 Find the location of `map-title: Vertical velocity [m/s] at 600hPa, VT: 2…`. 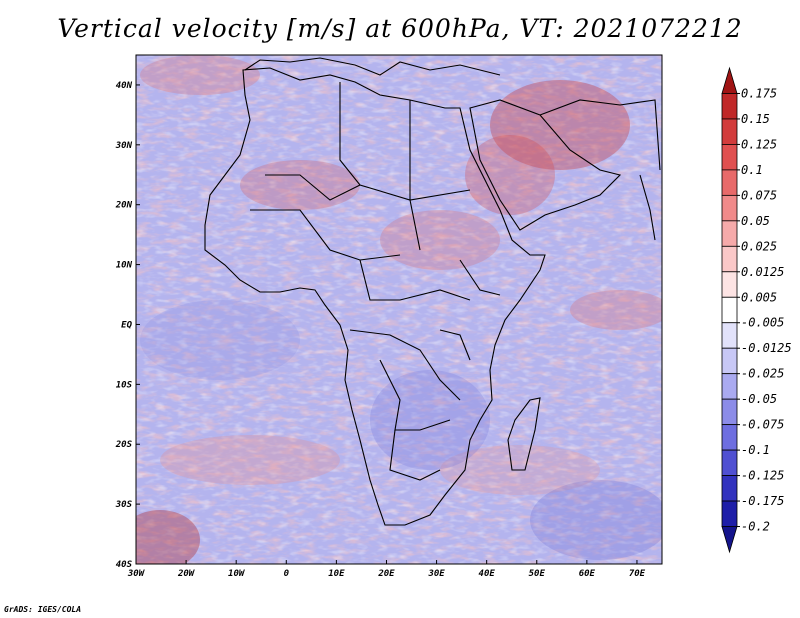

map-title: Vertical velocity [m/s] at 600hPa, VT: 2… is located at coordinates (400, 28).